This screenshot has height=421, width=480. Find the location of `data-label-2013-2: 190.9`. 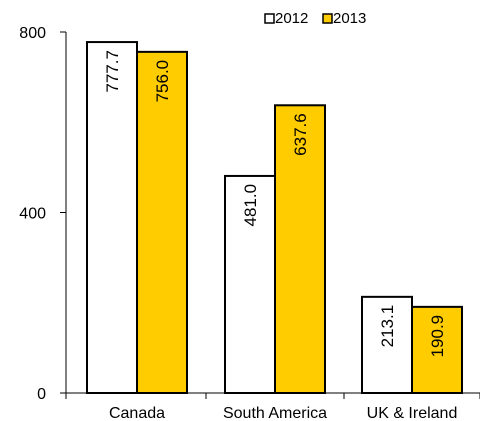

data-label-2013-2: 190.9 is located at coordinates (437, 336).